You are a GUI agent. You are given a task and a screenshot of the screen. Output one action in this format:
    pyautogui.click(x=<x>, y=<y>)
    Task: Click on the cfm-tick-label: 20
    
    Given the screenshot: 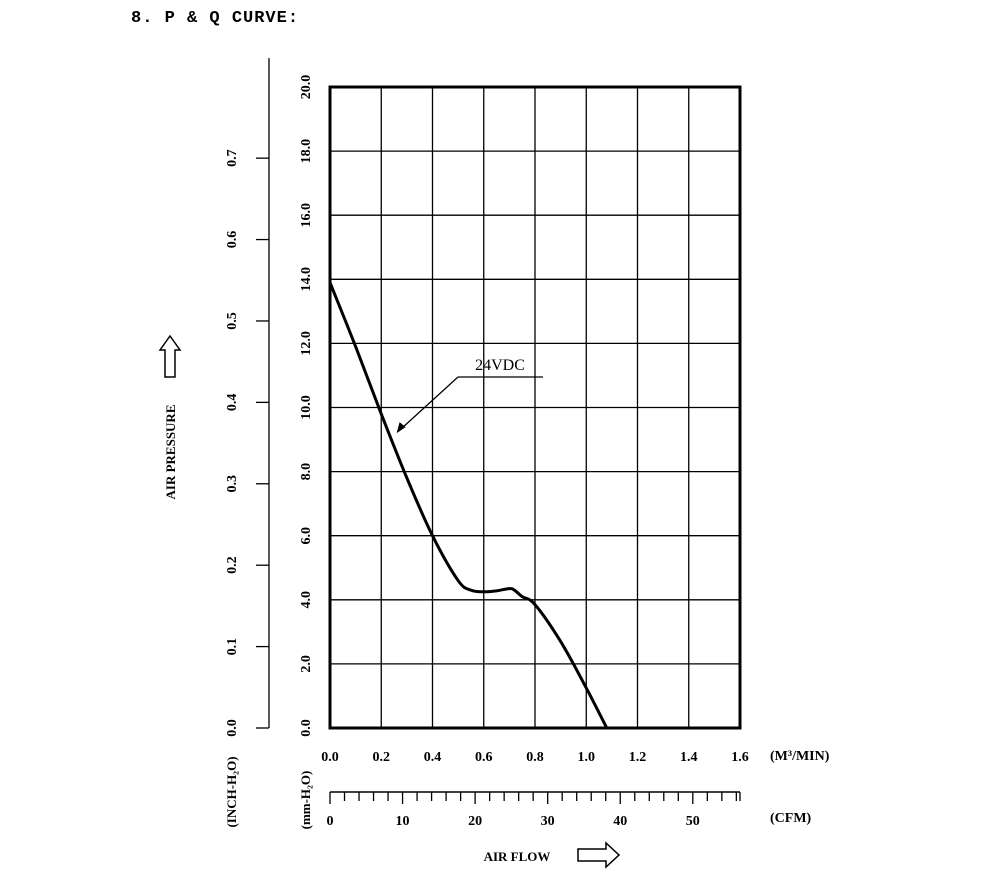 What is the action you would take?
    pyautogui.click(x=475, y=821)
    